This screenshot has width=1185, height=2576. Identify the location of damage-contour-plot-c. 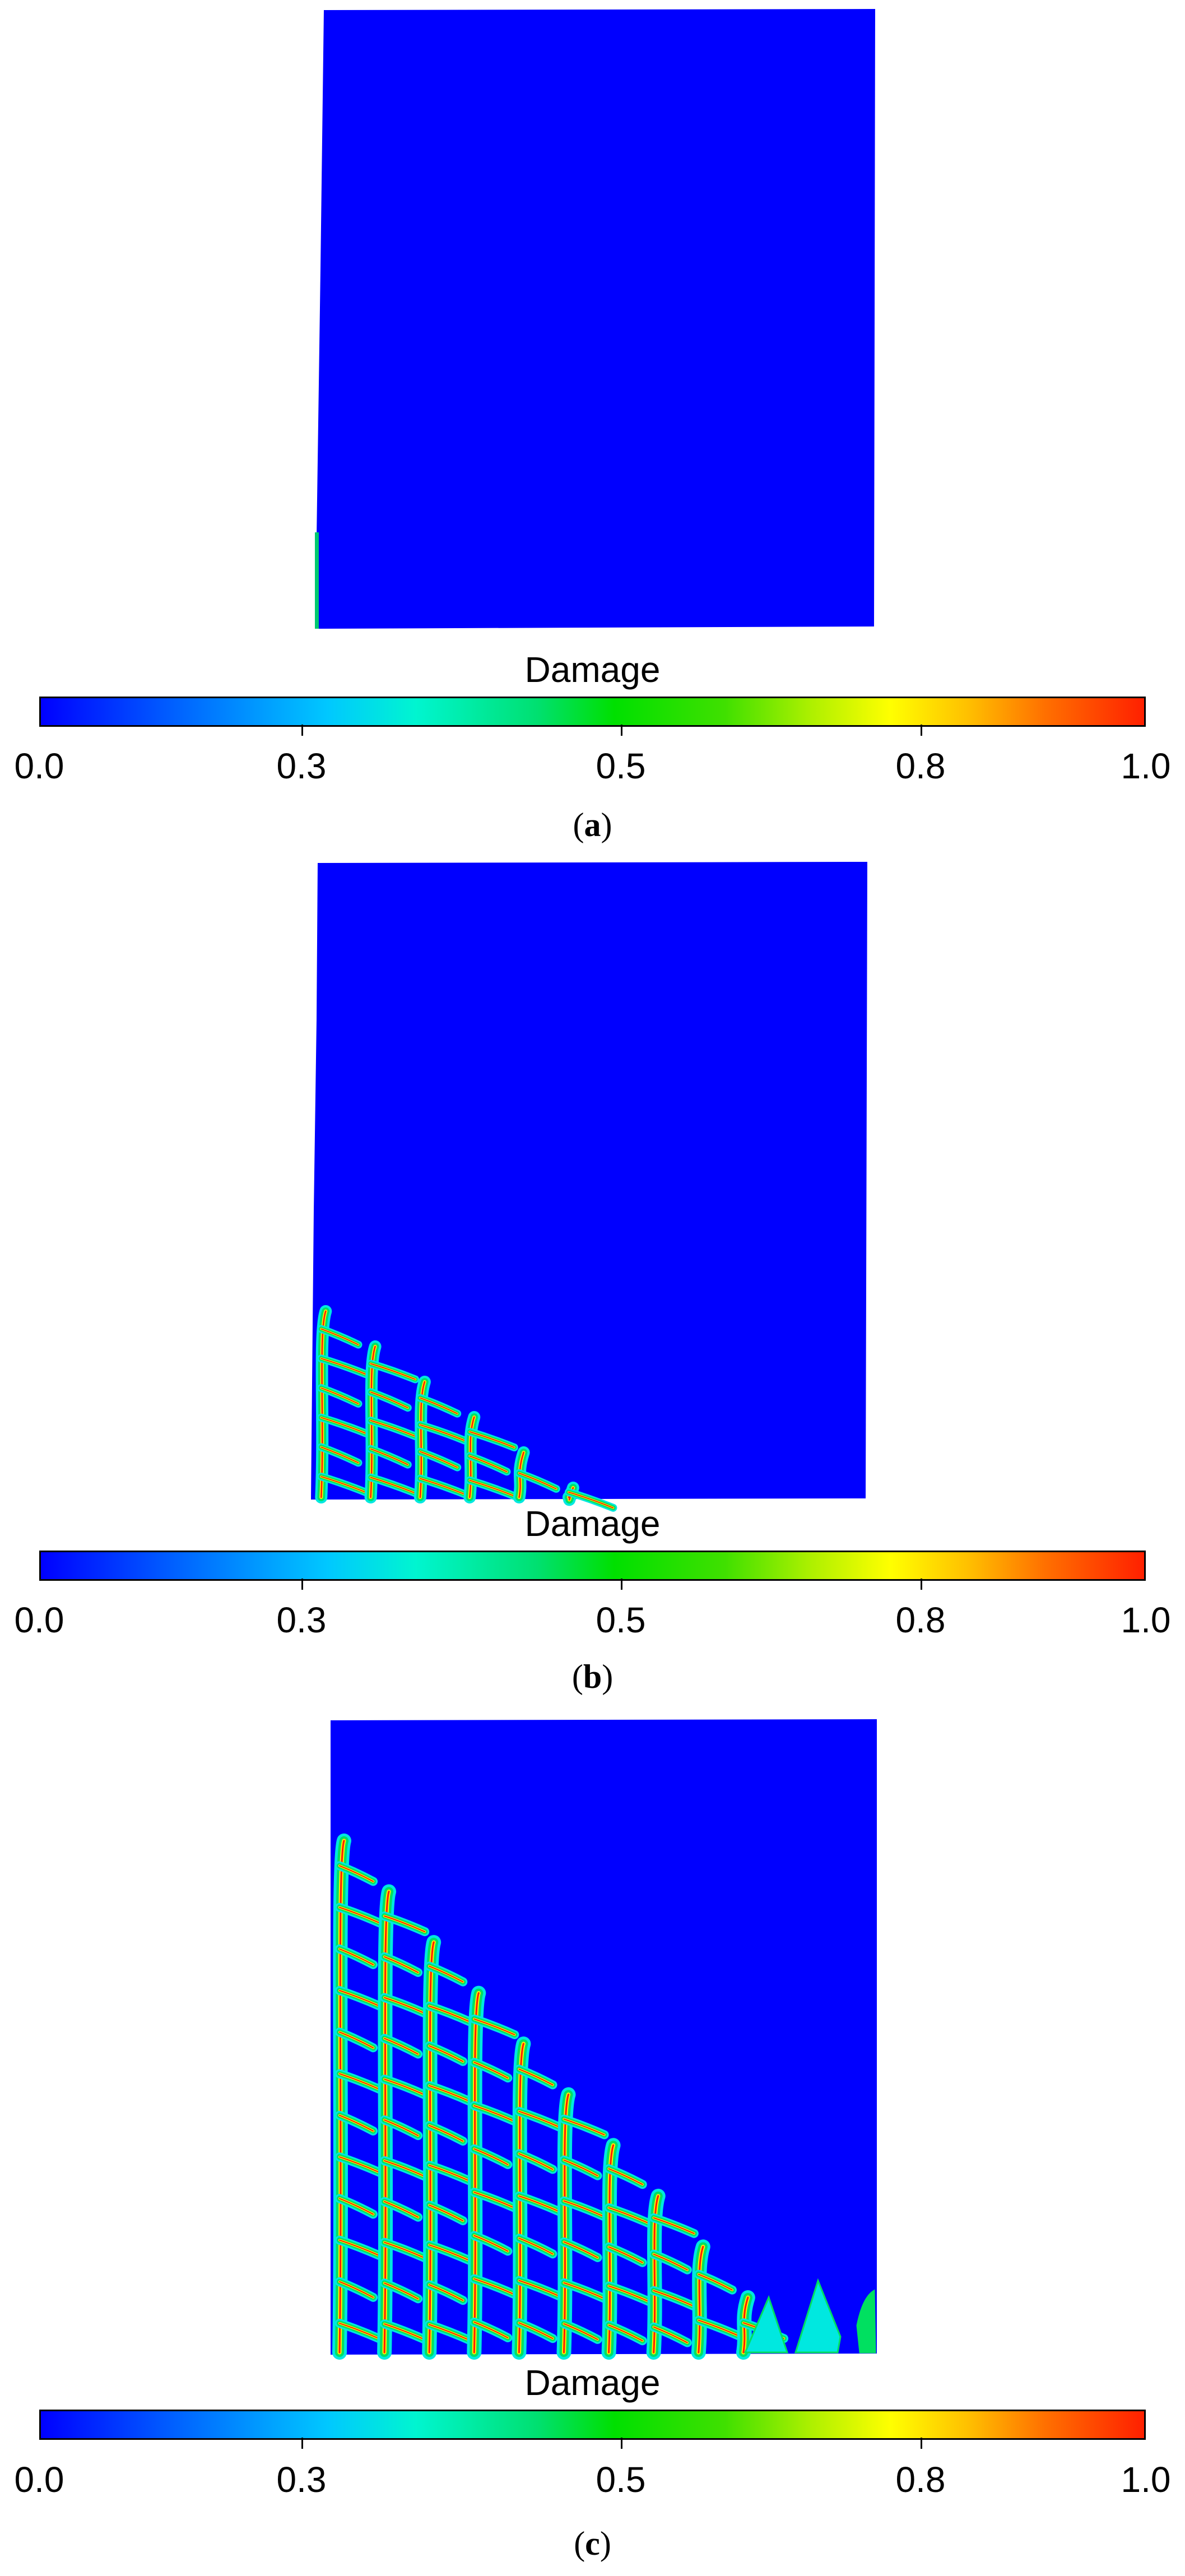
(604, 2039).